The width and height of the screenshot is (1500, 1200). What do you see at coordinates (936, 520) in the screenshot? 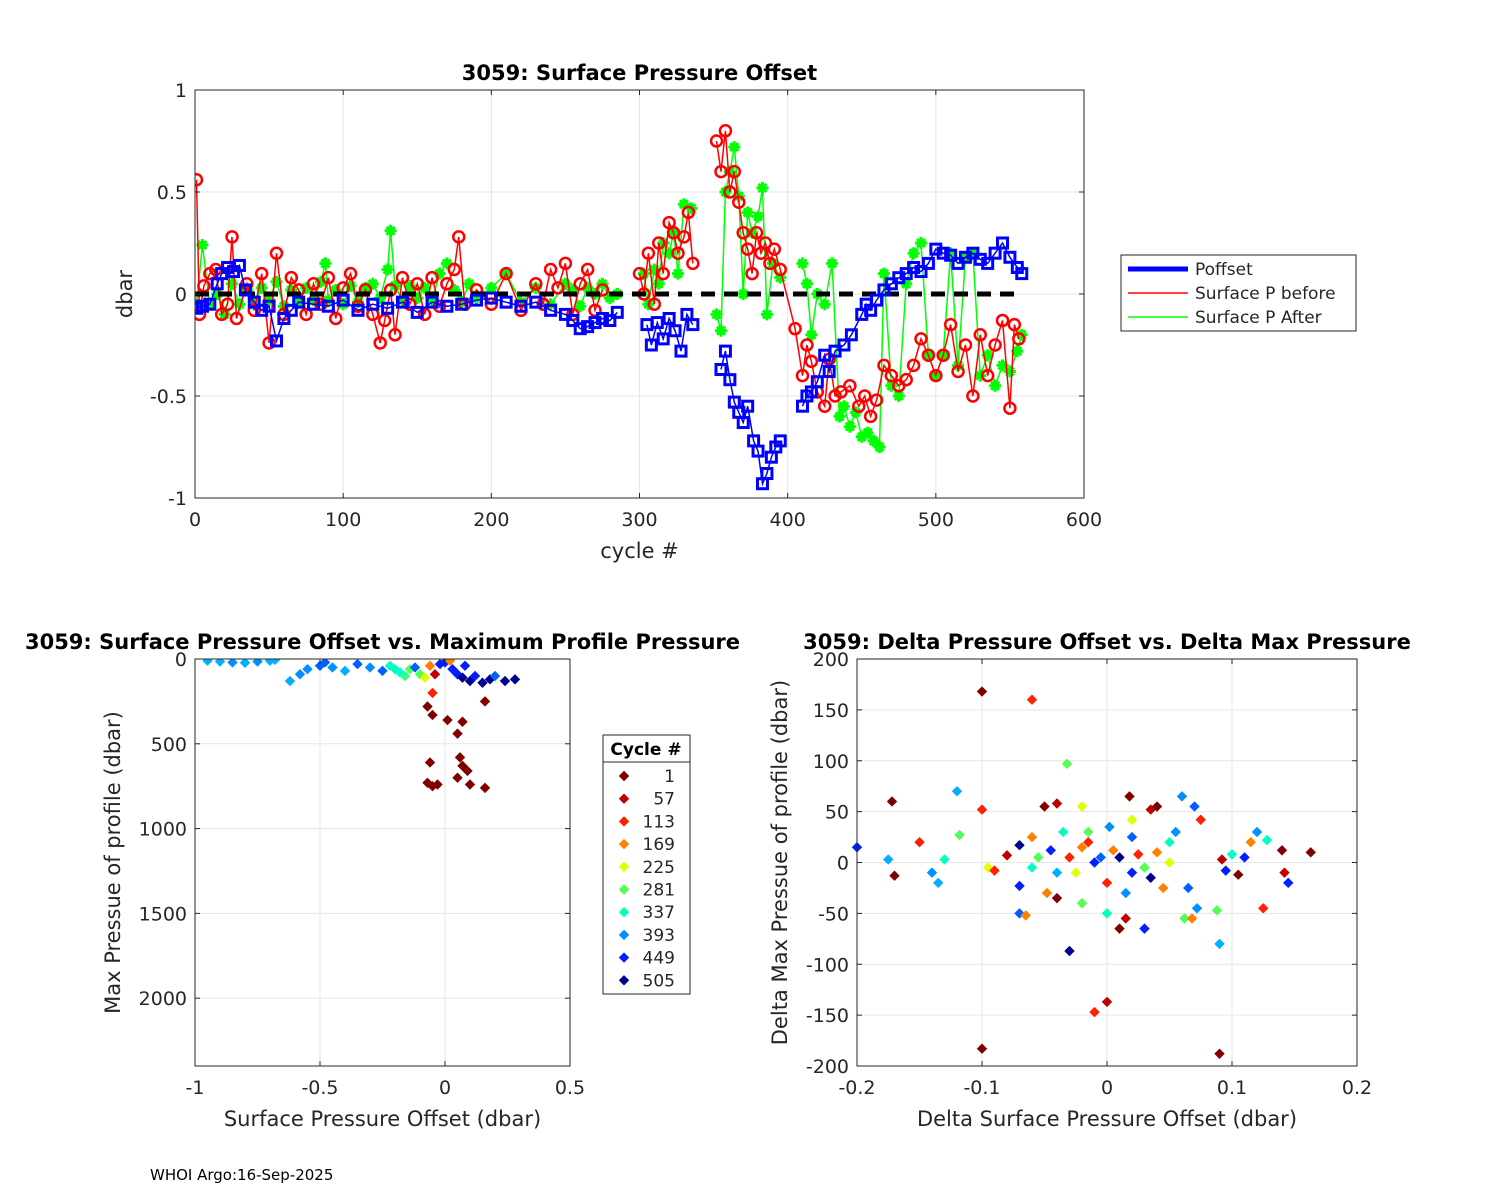
I see `x-tick-label: 500` at bounding box center [936, 520].